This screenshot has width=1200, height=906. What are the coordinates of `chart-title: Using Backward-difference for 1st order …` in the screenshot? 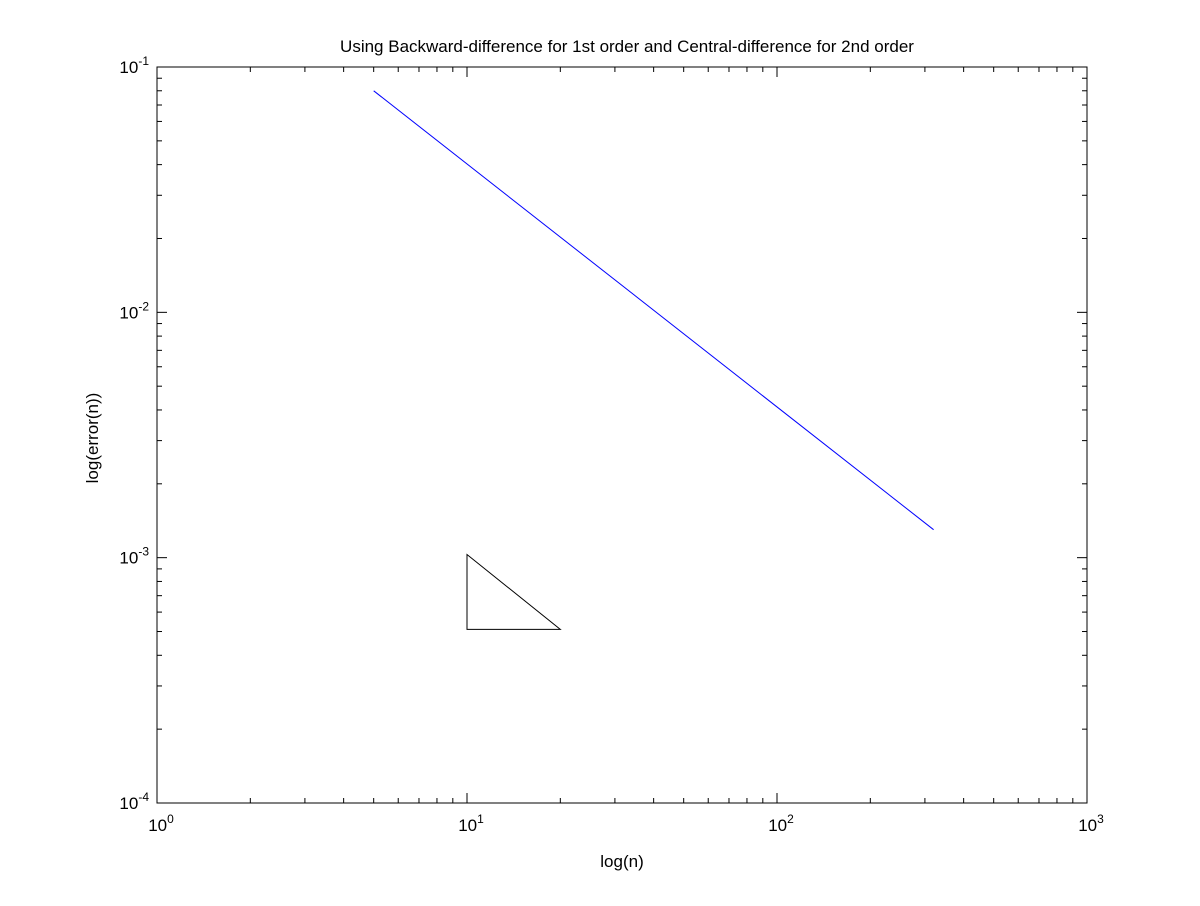 It's located at (627, 46).